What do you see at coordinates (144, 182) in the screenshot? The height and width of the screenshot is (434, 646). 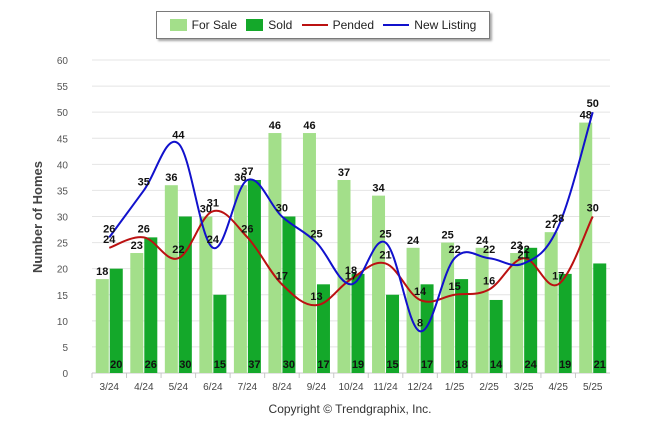 I see `line-data-label: 35` at bounding box center [144, 182].